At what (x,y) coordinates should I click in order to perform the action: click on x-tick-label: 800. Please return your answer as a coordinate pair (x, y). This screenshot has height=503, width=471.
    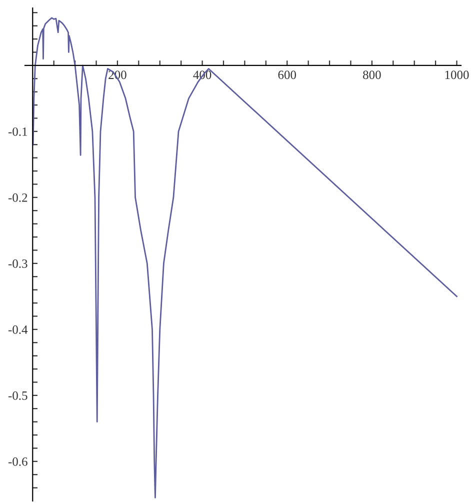
    Looking at the image, I should click on (372, 75).